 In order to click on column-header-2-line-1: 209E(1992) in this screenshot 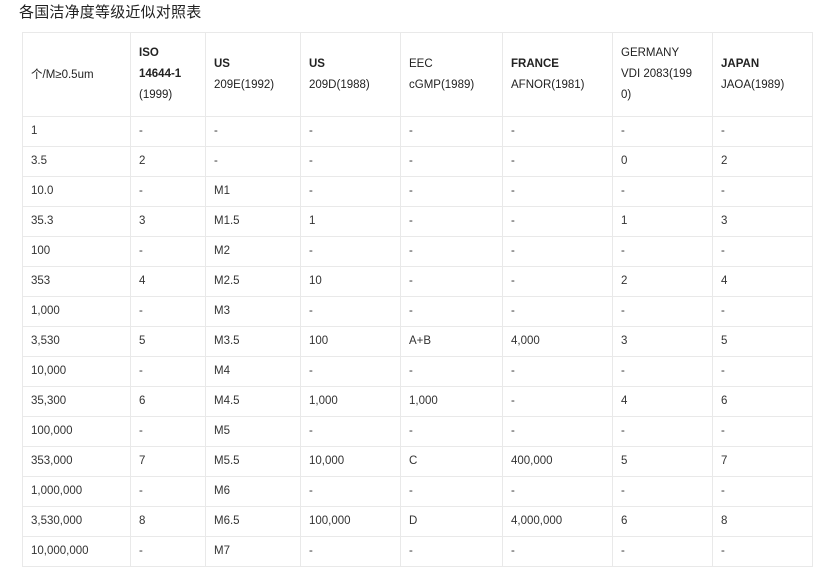, I will do `click(244, 84)`.